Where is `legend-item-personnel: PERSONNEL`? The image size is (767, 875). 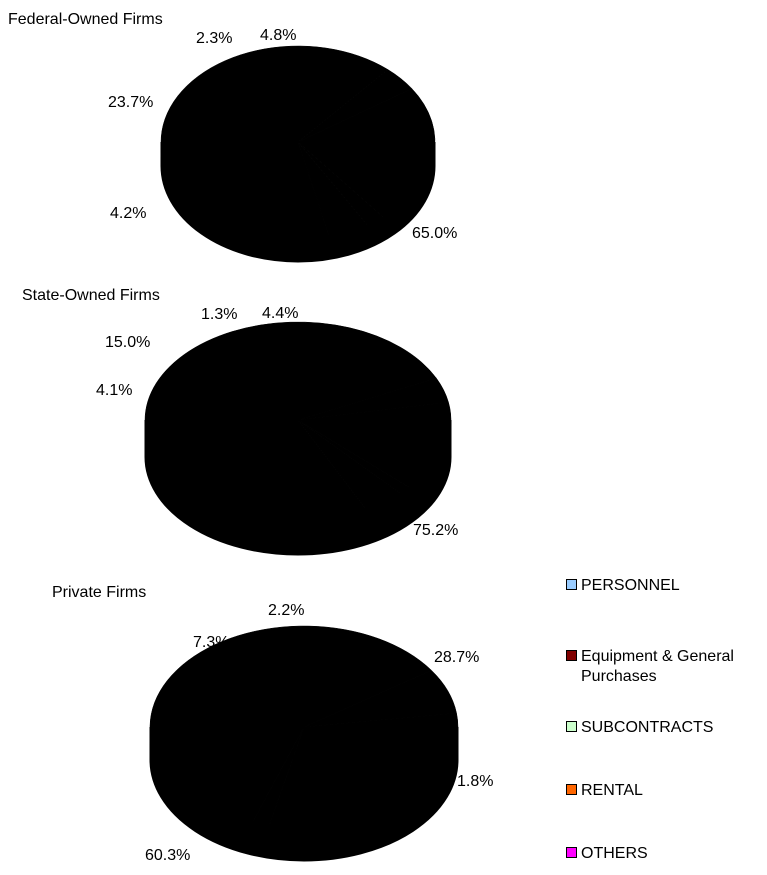 legend-item-personnel: PERSONNEL is located at coordinates (623, 586).